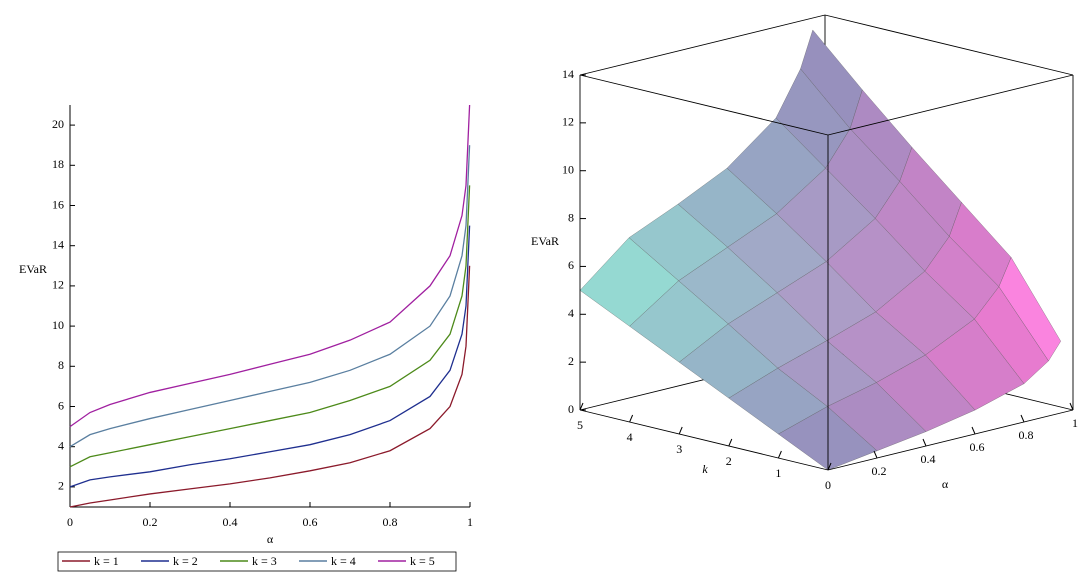 The image size is (1080, 579). Describe the element at coordinates (1026, 435) in the screenshot. I see `alpha-tick-label: 0.8` at that location.